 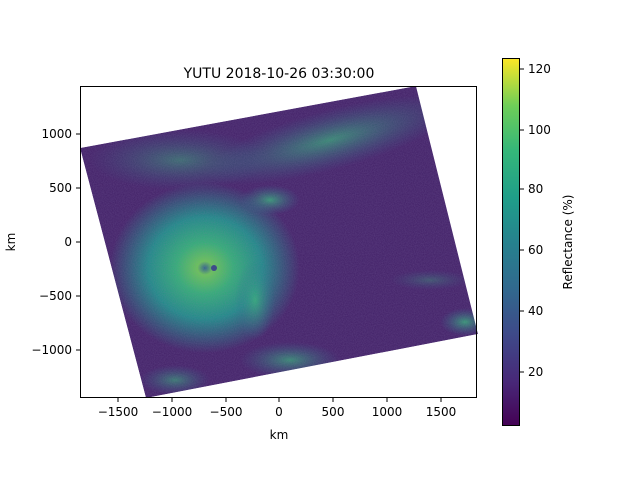 What do you see at coordinates (42, 242) in the screenshot?
I see `y-axis: 1000 500 0 −500 −1000 km` at bounding box center [42, 242].